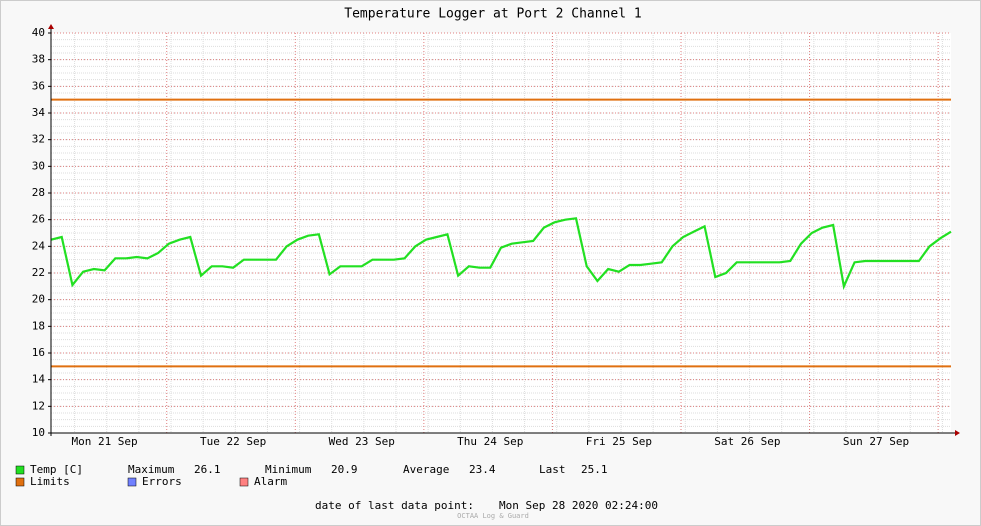  I want to click on x-tick-label: Thu 24 Sep, so click(490, 441).